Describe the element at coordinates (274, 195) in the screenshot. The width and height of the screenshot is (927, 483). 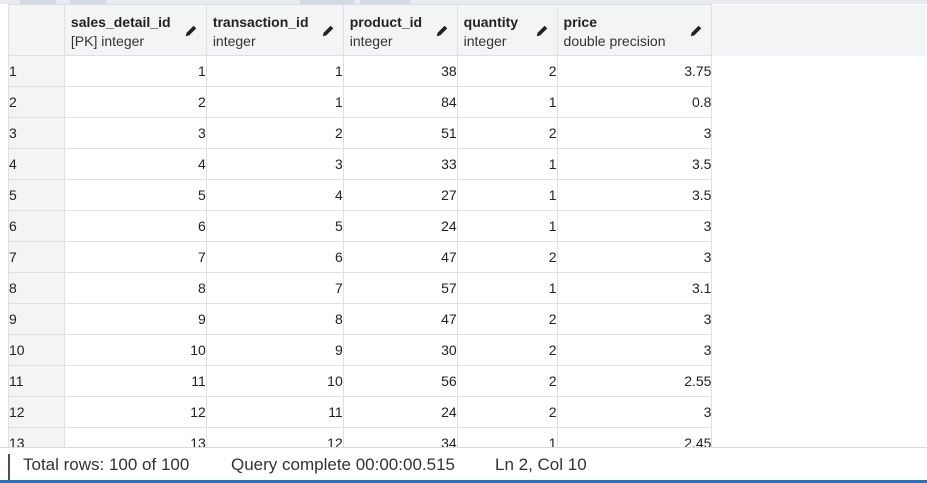
I see `cell-transaction-id: 4` at that location.